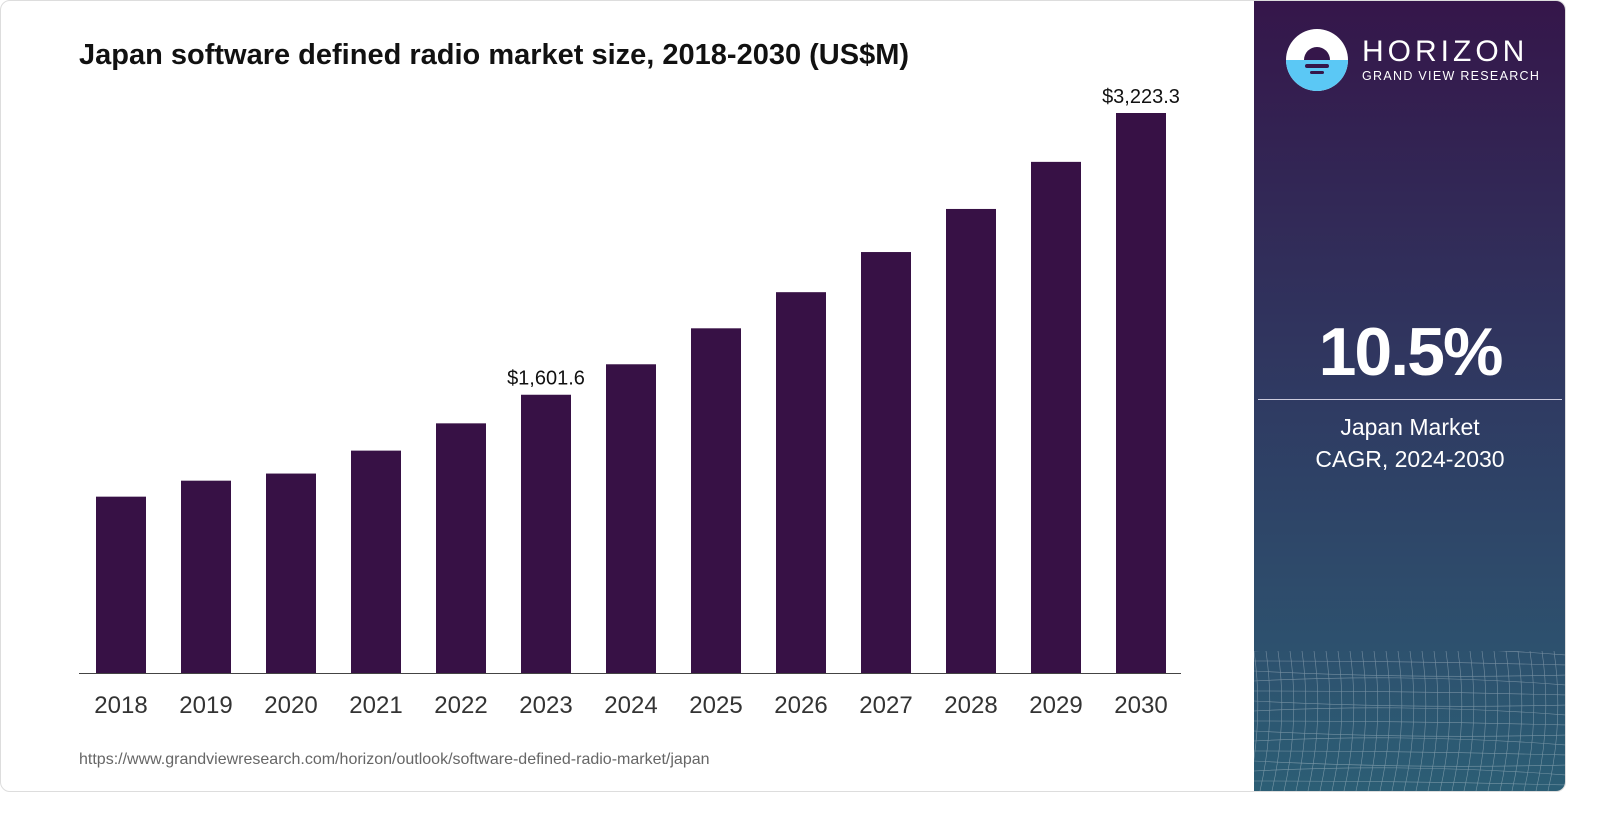 The width and height of the screenshot is (1620, 820). What do you see at coordinates (1451, 76) in the screenshot?
I see `brand-subtitle: GRAND VIEW RESEARCH` at bounding box center [1451, 76].